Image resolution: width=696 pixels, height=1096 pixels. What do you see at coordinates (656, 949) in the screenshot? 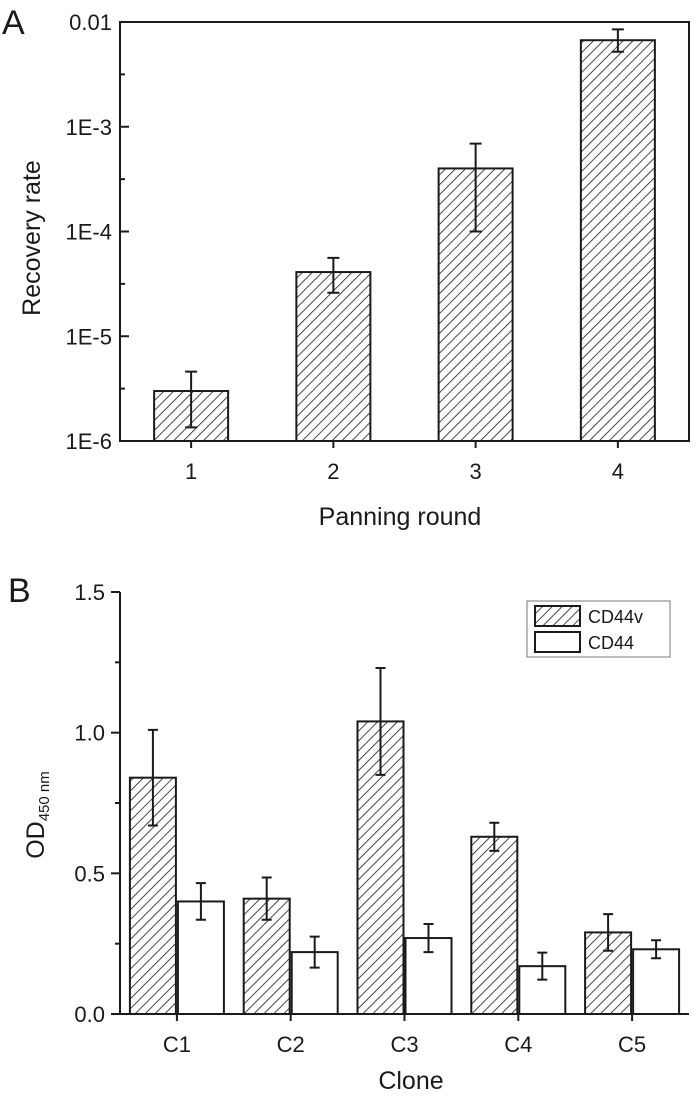
I see `panel-b-error-bar-cd44-c5` at bounding box center [656, 949].